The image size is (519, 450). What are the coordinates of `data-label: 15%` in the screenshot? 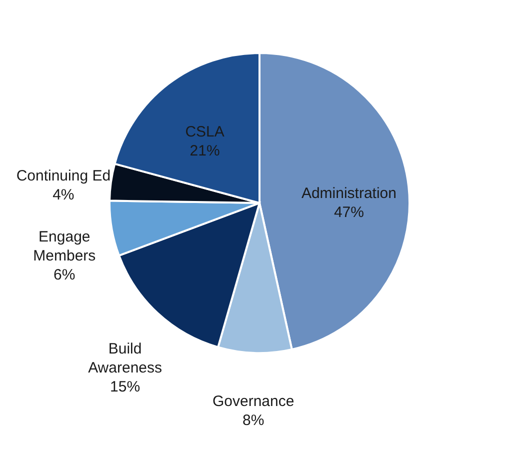 It's located at (125, 387).